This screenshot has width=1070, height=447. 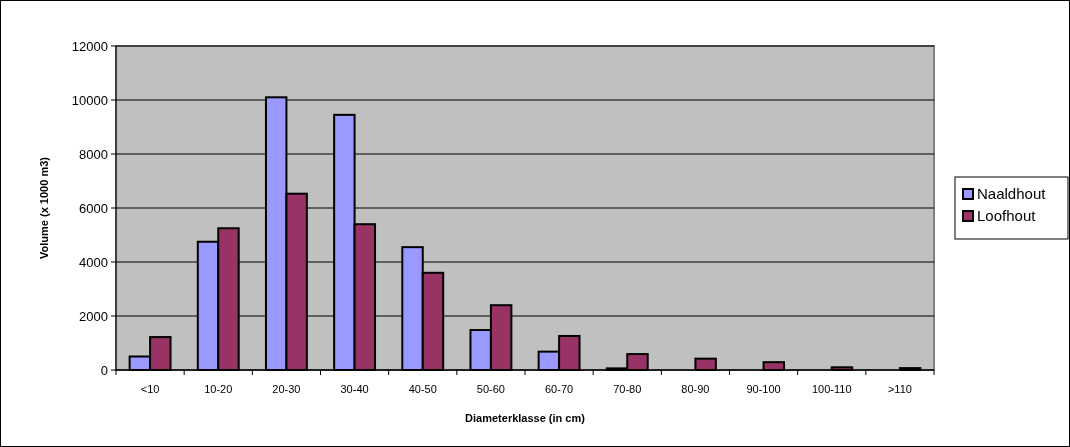 What do you see at coordinates (89, 46) in the screenshot?
I see `y-tick-label: 12000` at bounding box center [89, 46].